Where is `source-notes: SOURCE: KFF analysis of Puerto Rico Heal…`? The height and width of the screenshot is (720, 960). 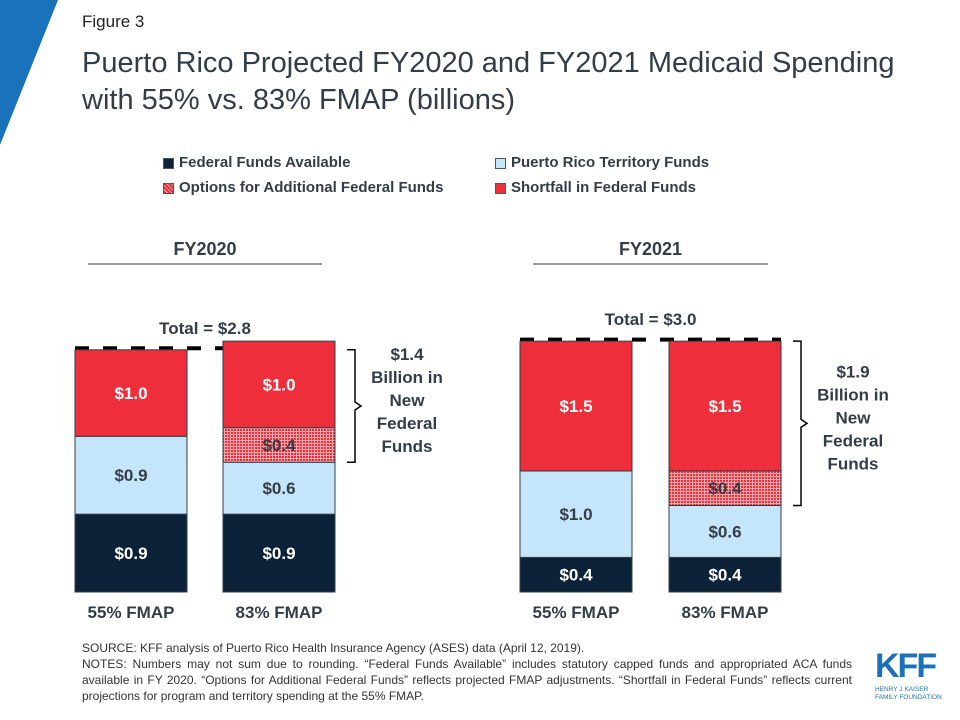
source-notes: SOURCE: KFF analysis of Puerto Rico Heal… is located at coordinates (467, 672).